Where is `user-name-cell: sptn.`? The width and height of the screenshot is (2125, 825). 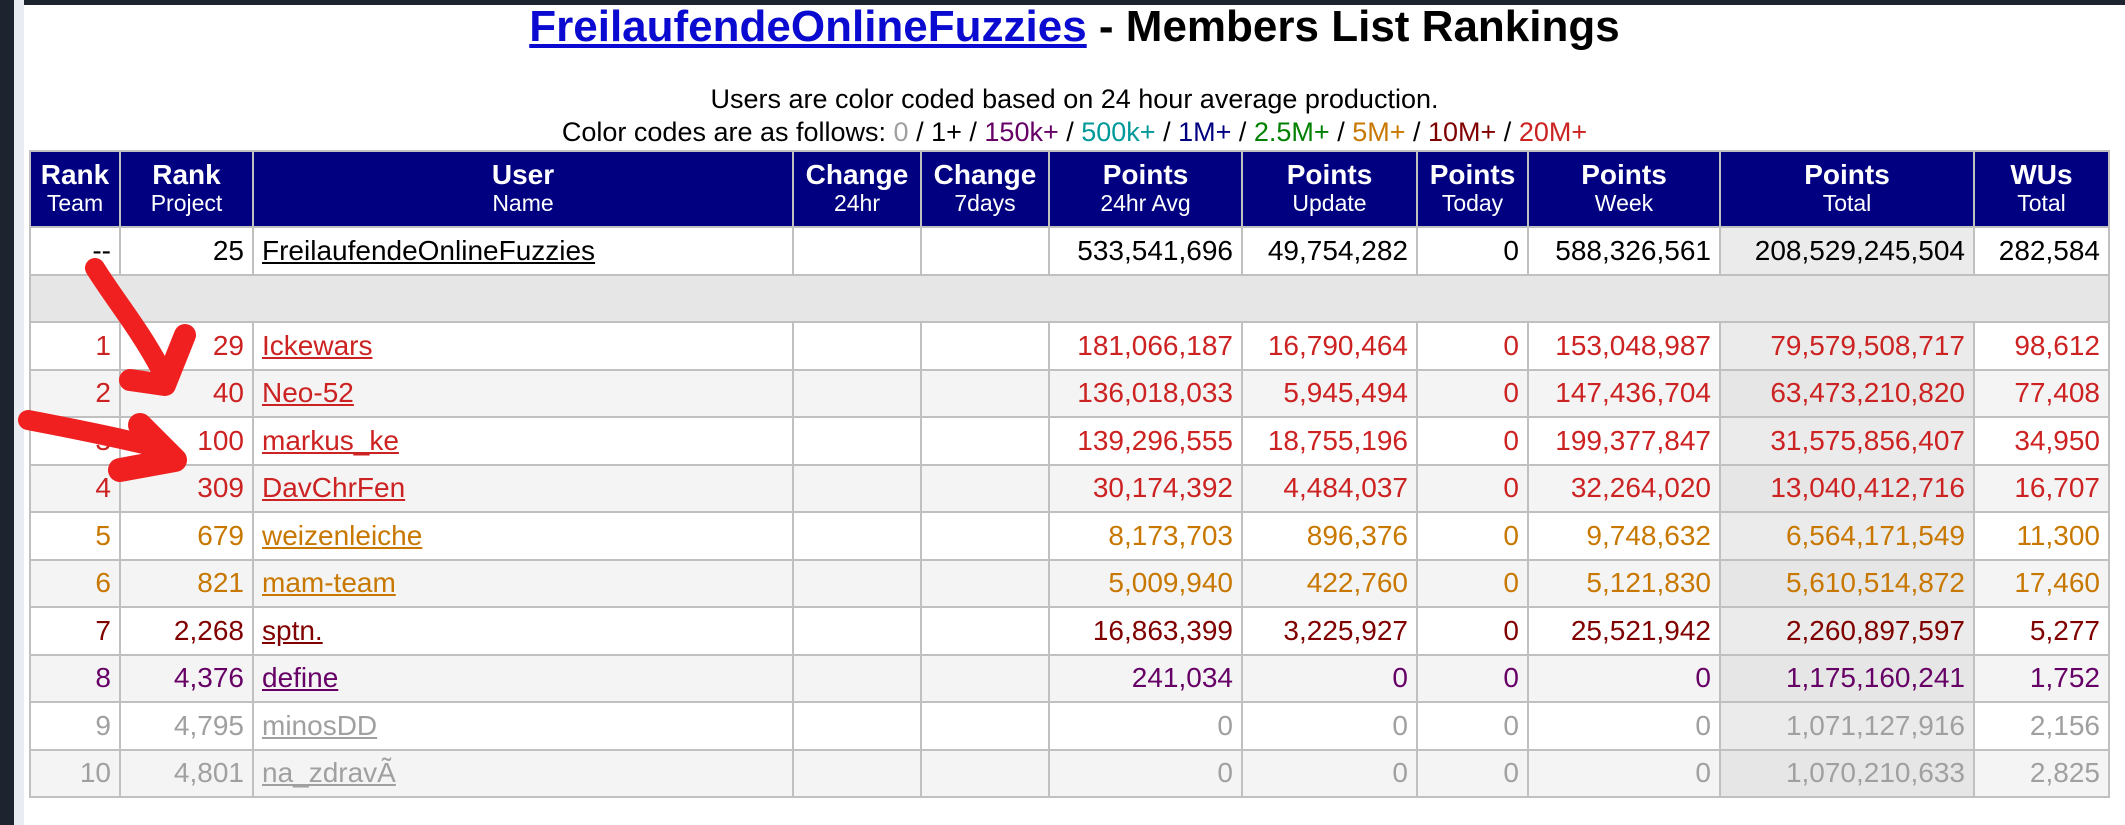
user-name-cell: sptn. is located at coordinates (523, 631).